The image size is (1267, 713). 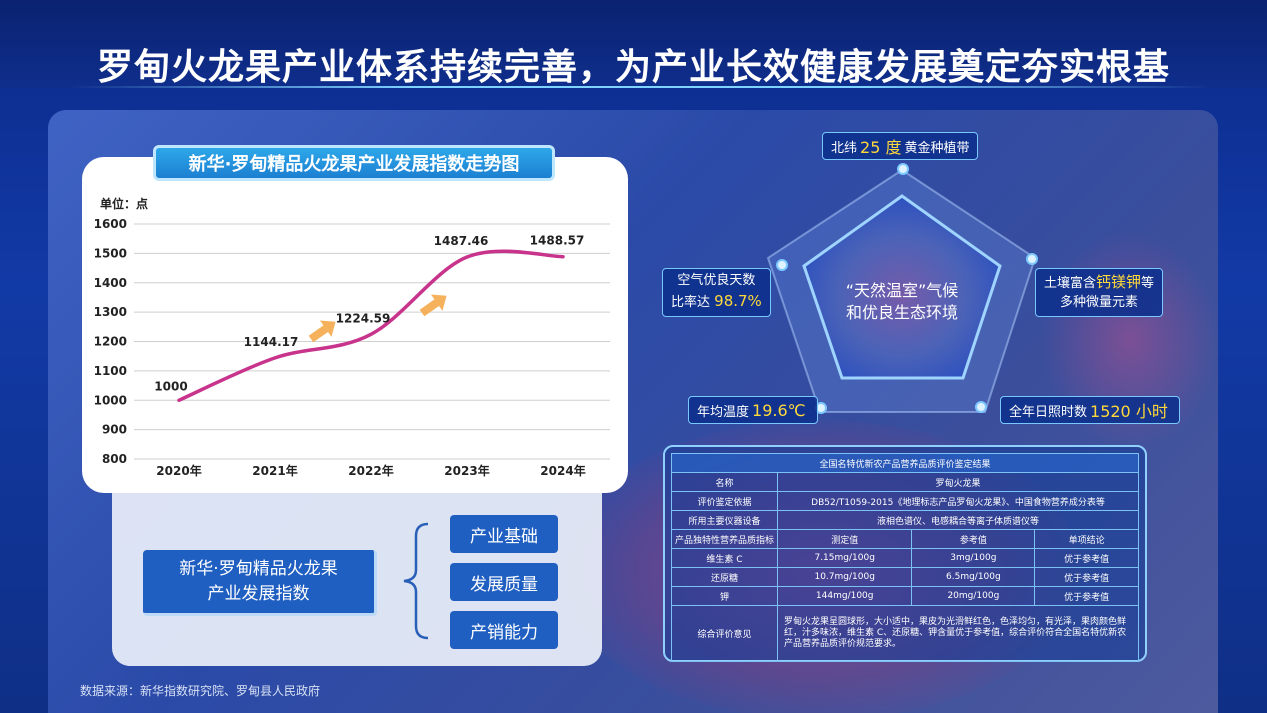 I want to click on eval-header-measured: 测定值, so click(x=845, y=539).